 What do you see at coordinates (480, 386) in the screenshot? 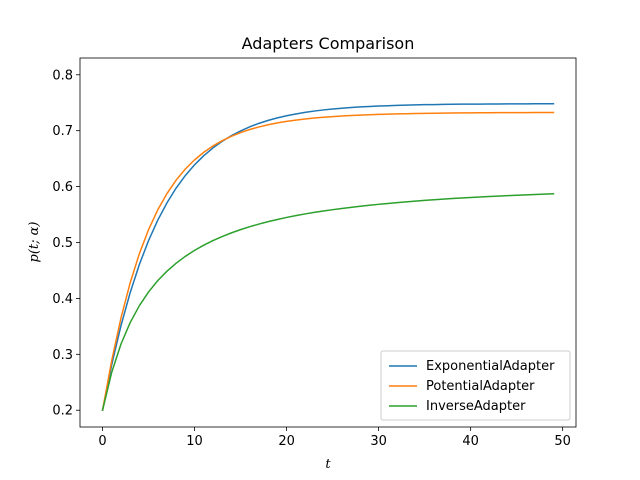
I see `legend-label-potential: PotentialAdapter` at bounding box center [480, 386].